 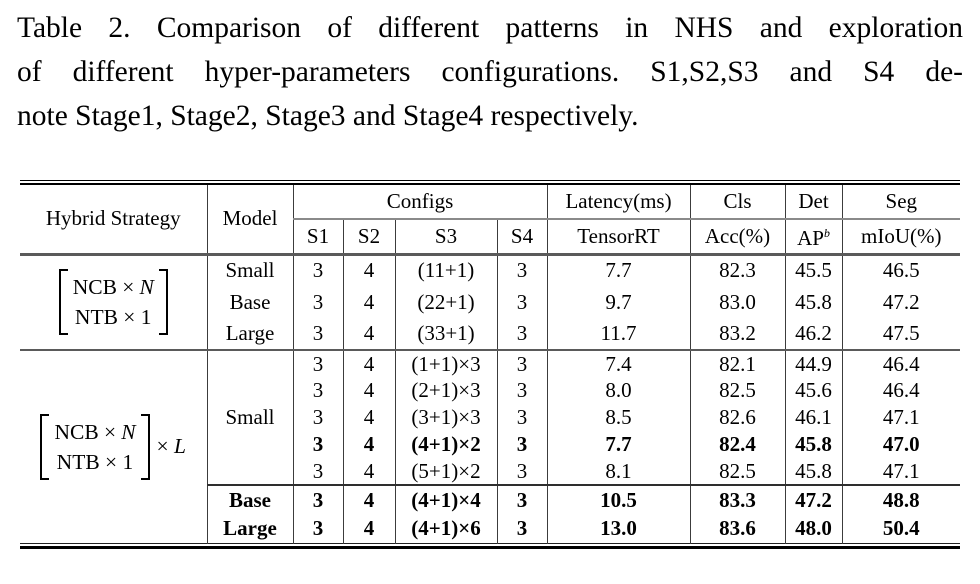 What do you see at coordinates (249, 270) in the screenshot?
I see `model-cell: Small` at bounding box center [249, 270].